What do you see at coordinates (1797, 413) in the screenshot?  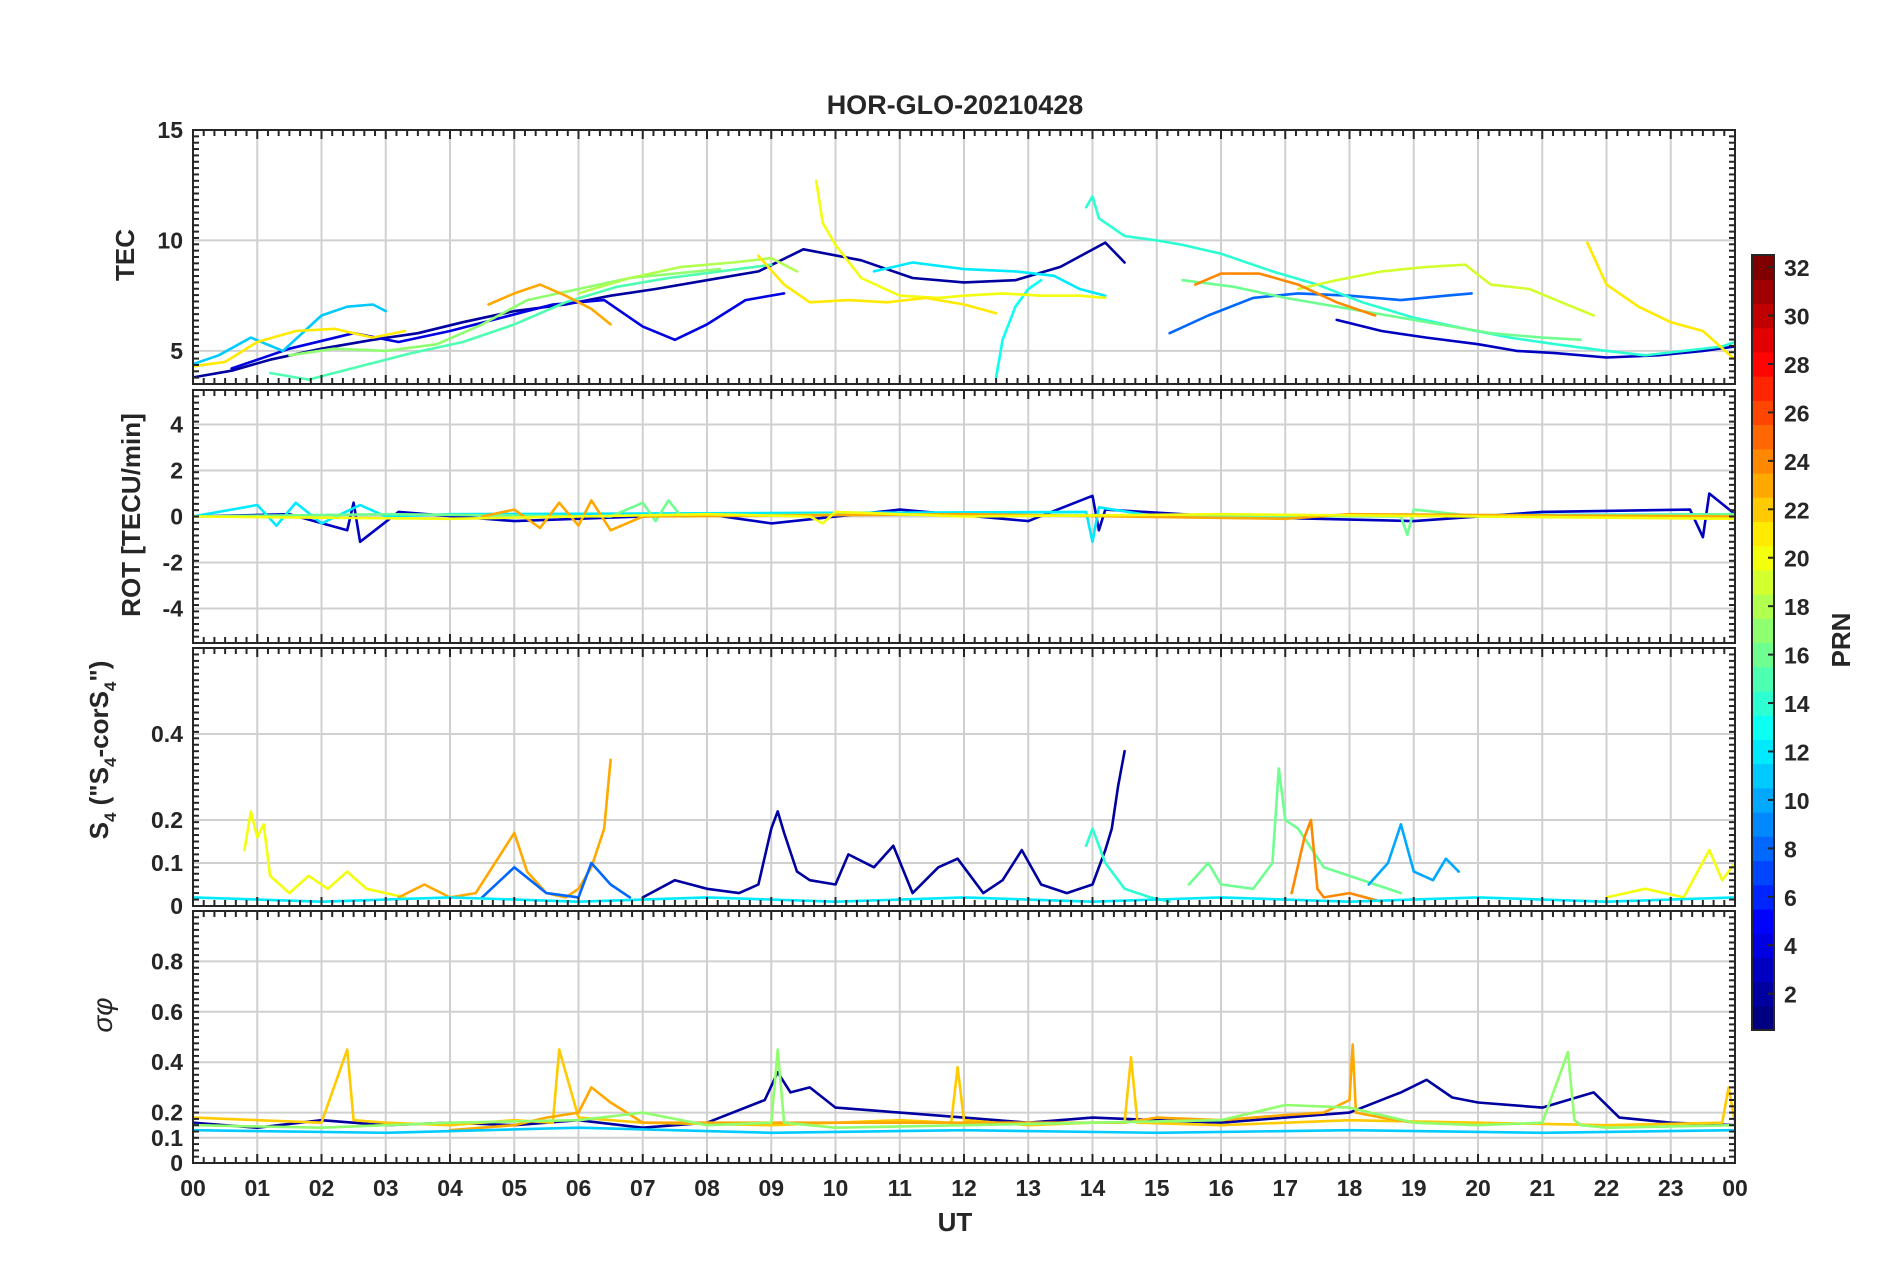 I see `colorbar-tick-label: 26` at bounding box center [1797, 413].